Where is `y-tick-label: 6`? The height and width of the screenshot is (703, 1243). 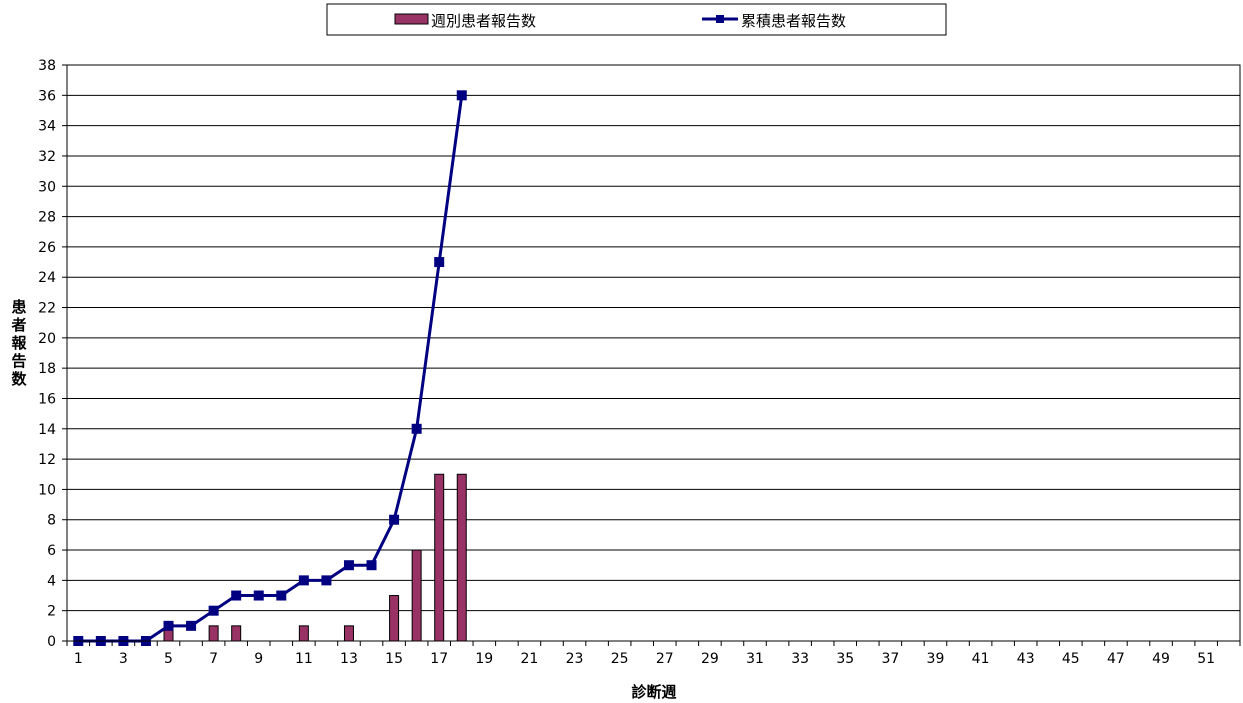
y-tick-label: 6 is located at coordinates (51, 551).